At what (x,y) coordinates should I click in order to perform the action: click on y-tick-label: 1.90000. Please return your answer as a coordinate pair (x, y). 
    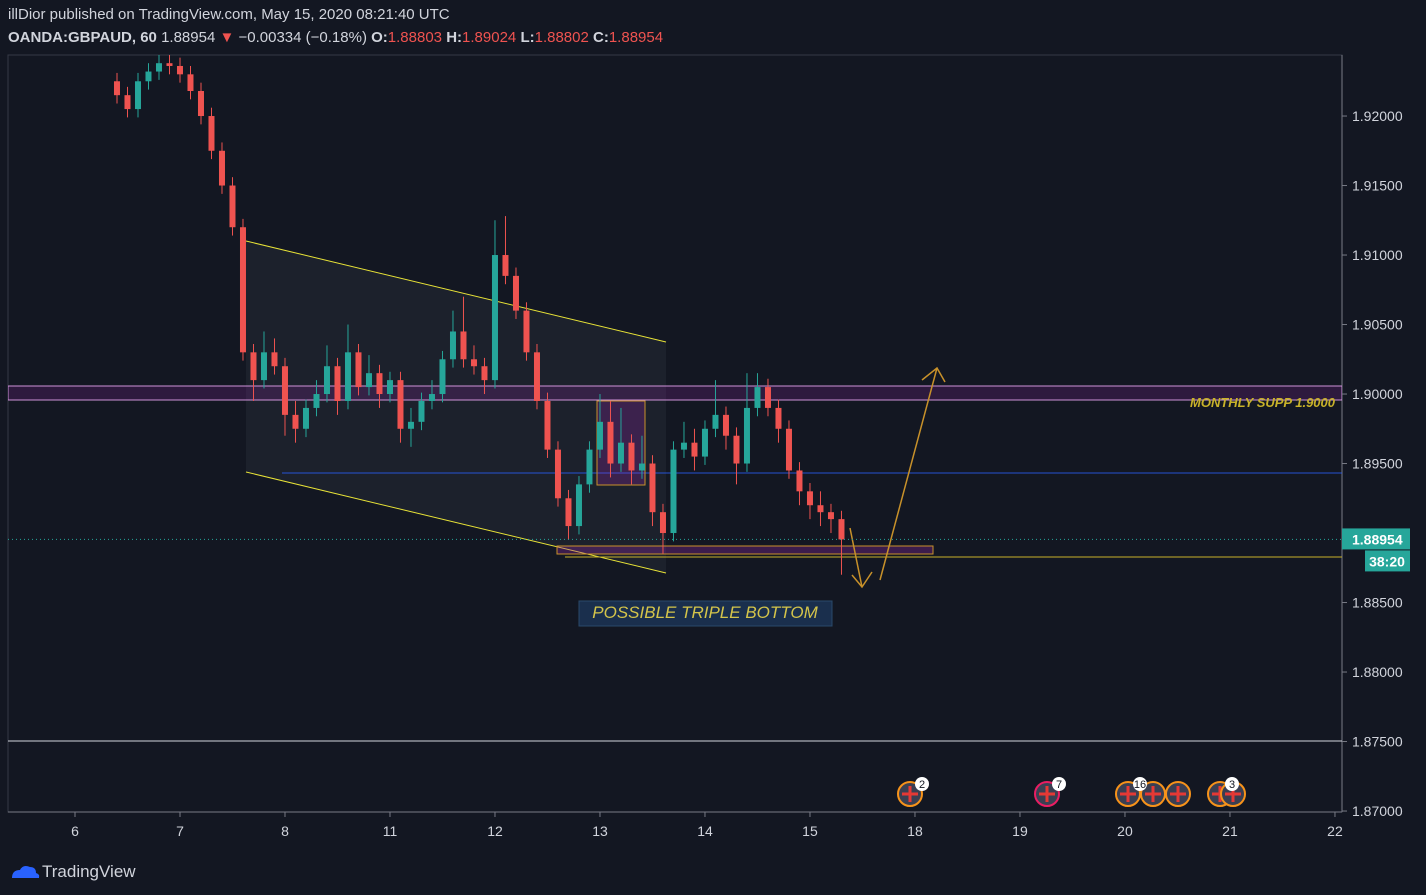
    Looking at the image, I should click on (1377, 394).